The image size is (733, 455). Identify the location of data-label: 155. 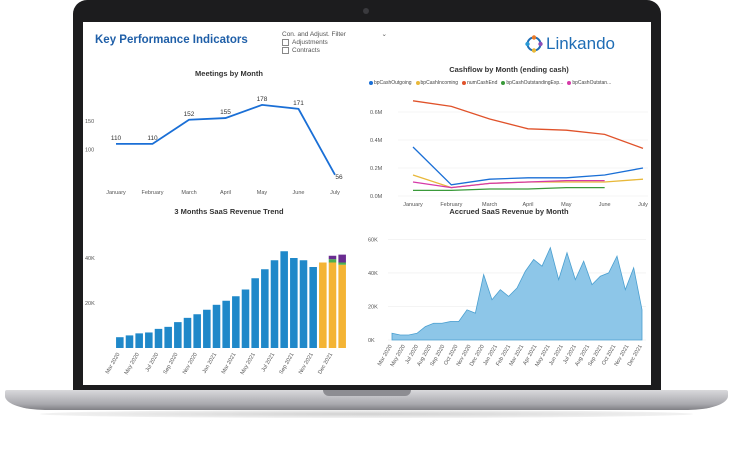
(225, 112).